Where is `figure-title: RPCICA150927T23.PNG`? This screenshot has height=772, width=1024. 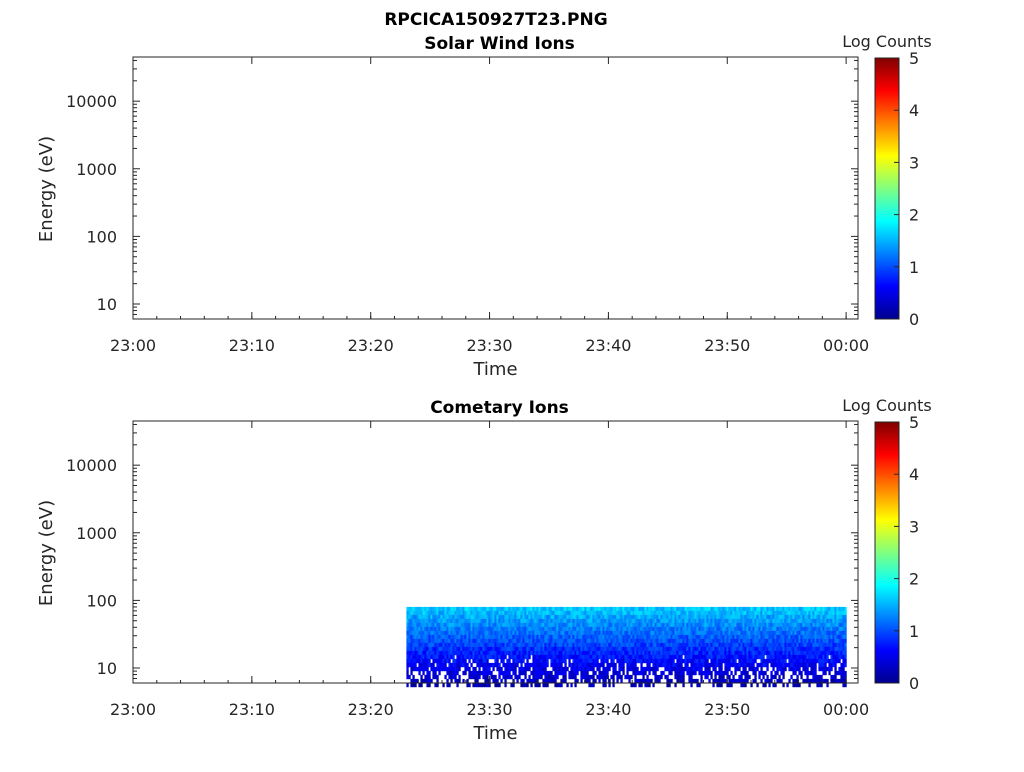 figure-title: RPCICA150927T23.PNG is located at coordinates (495, 20).